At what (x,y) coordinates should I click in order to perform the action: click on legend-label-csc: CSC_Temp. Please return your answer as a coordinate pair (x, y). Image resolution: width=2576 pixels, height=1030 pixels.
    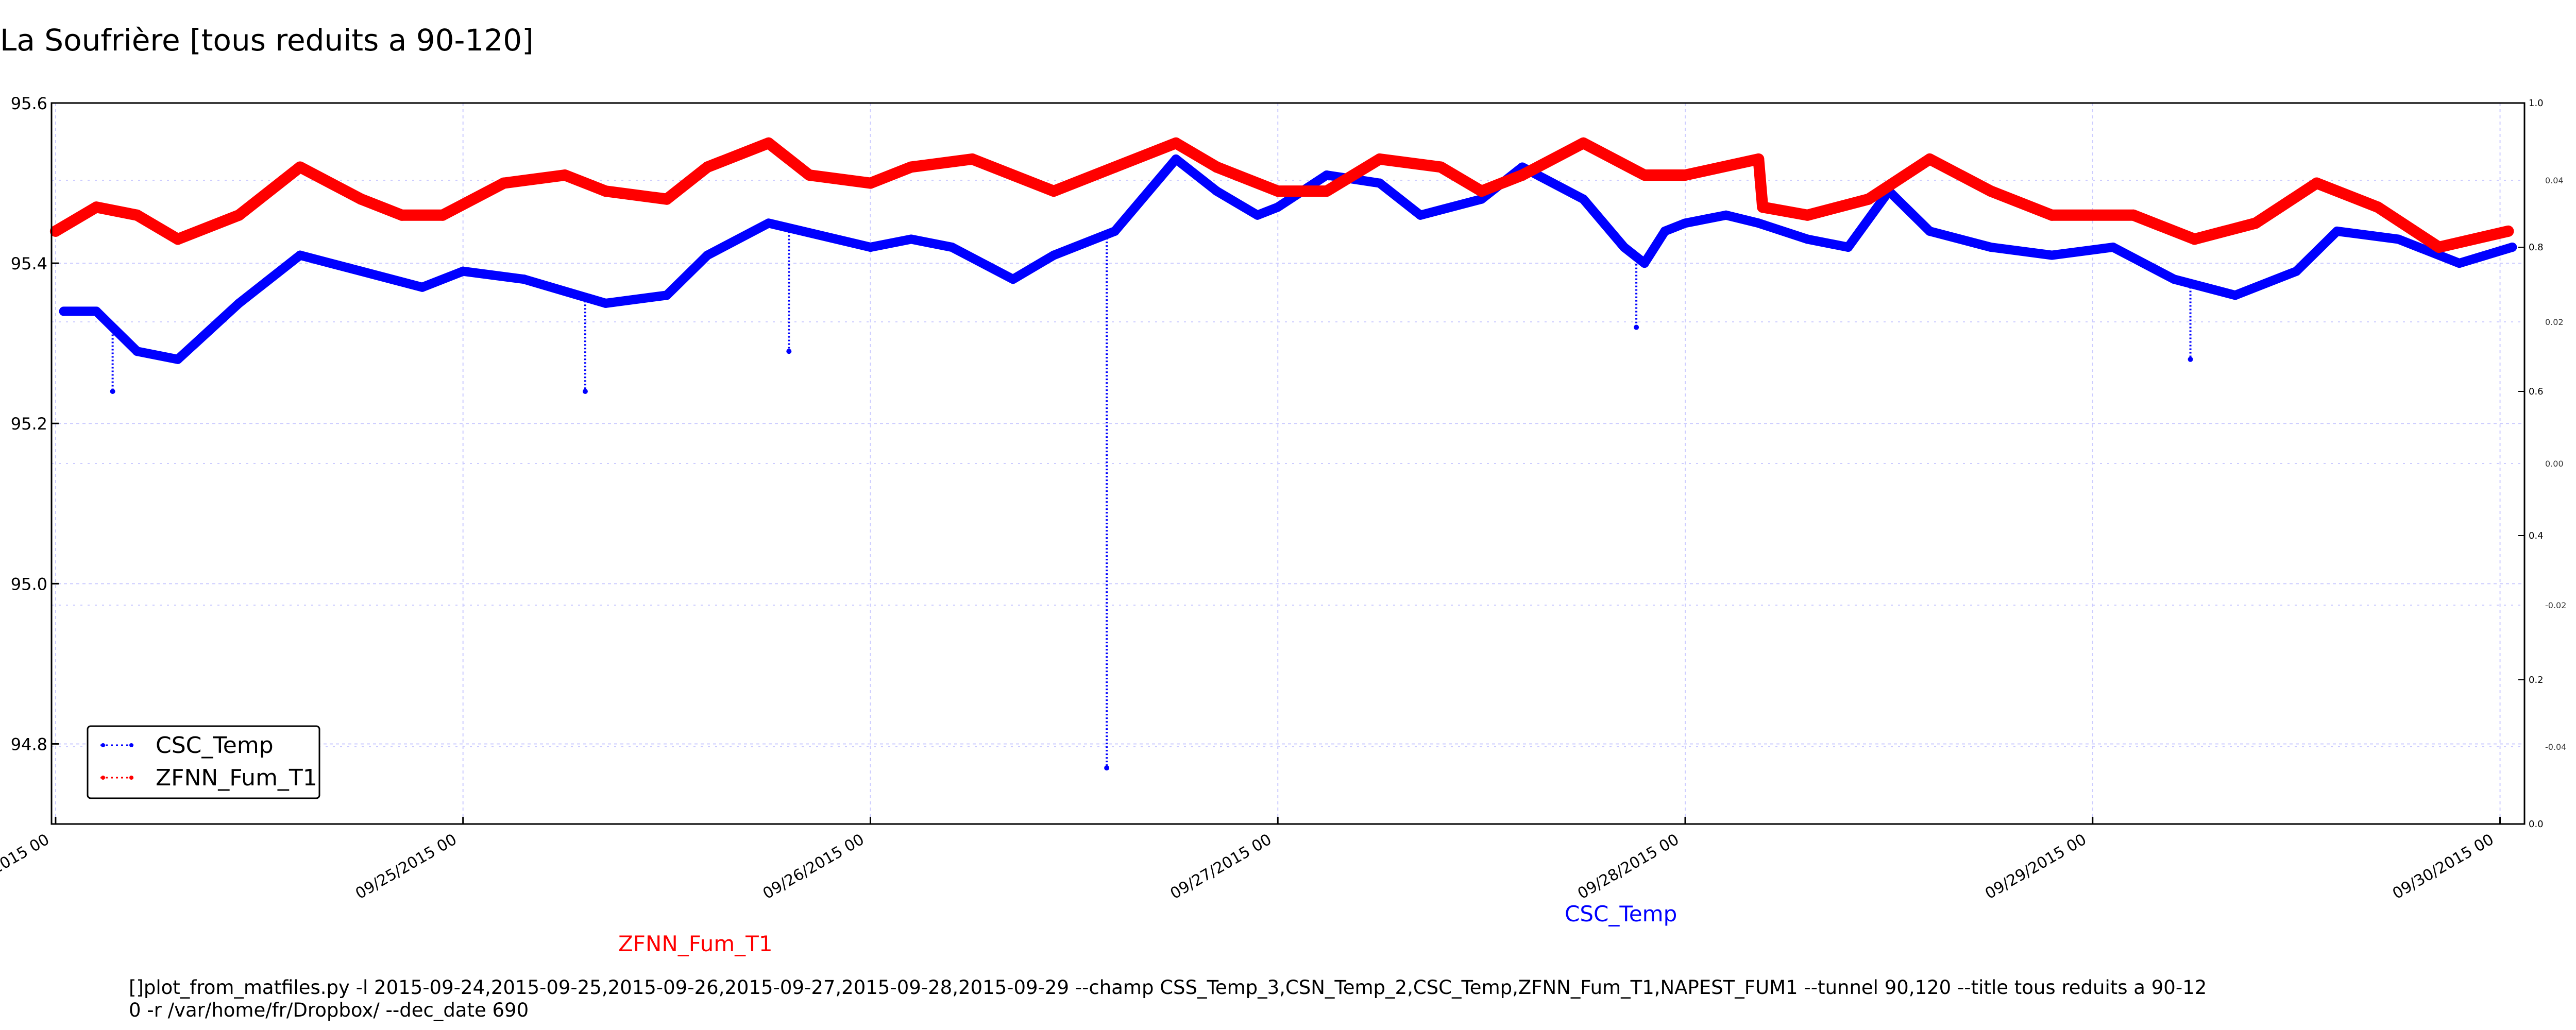
    Looking at the image, I should click on (215, 746).